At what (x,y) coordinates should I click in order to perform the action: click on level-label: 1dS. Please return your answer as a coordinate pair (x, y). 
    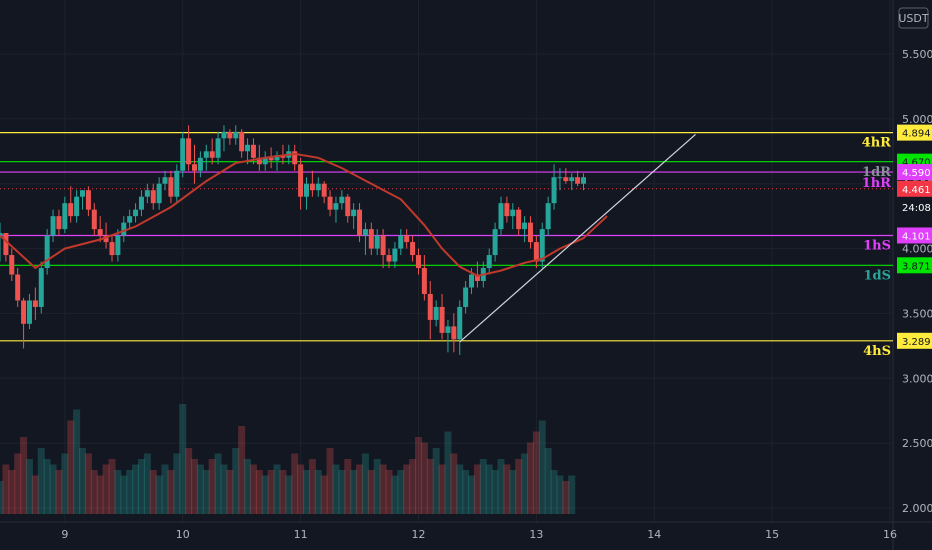
    Looking at the image, I should click on (877, 275).